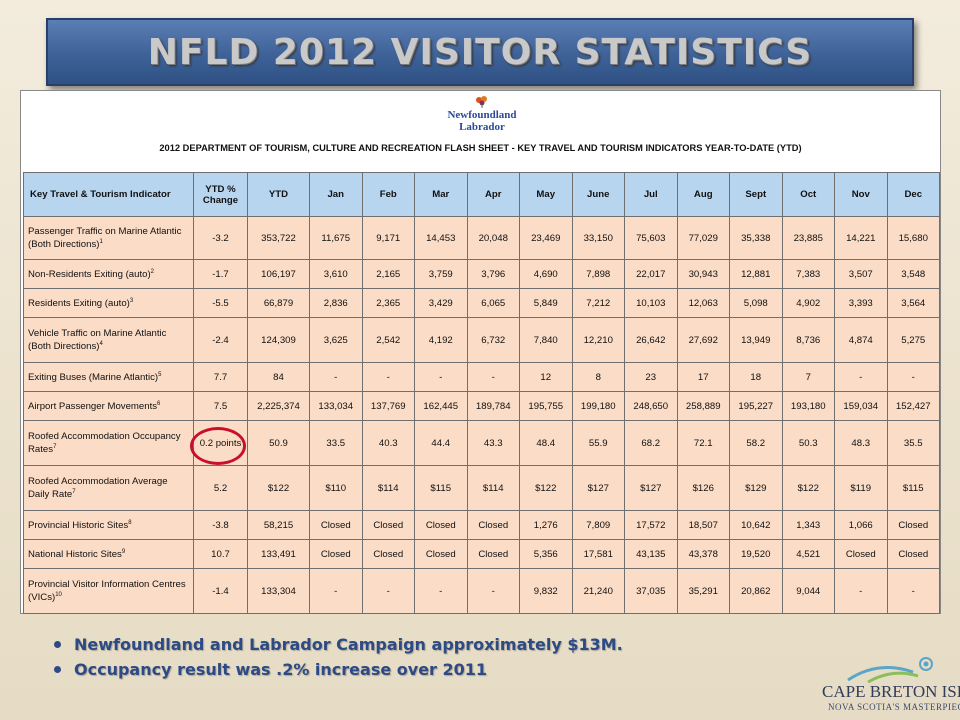 The height and width of the screenshot is (720, 960). Describe the element at coordinates (756, 525) in the screenshot. I see `value-cell: 10,642` at that location.